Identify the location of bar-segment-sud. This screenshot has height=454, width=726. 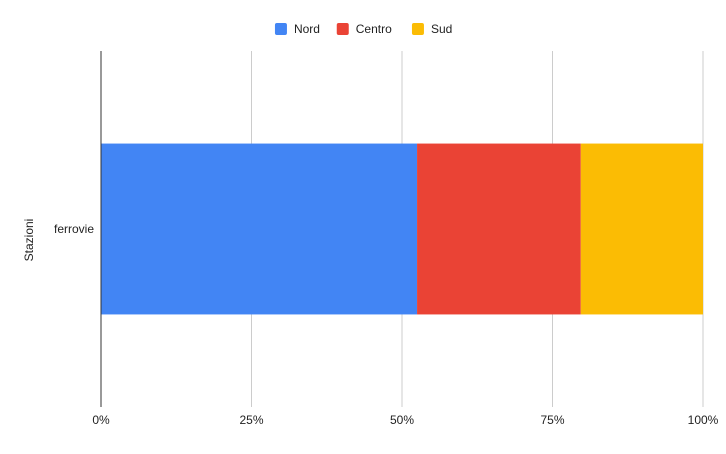
(641, 229).